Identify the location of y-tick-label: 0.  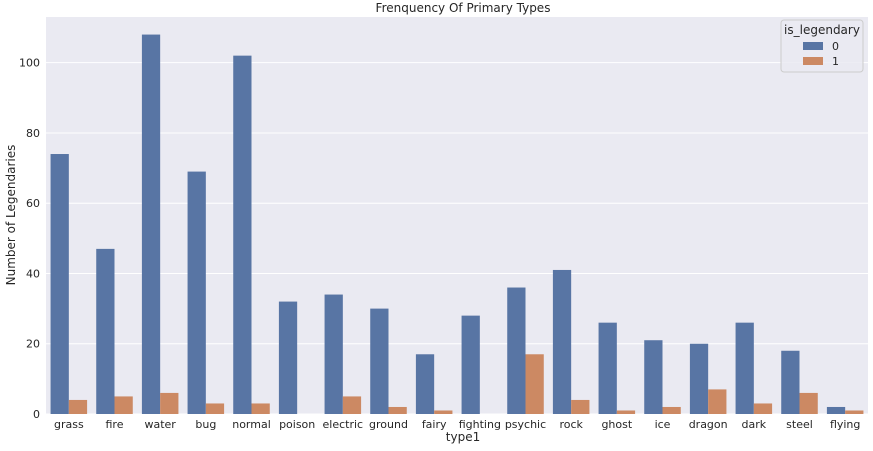
(36, 414).